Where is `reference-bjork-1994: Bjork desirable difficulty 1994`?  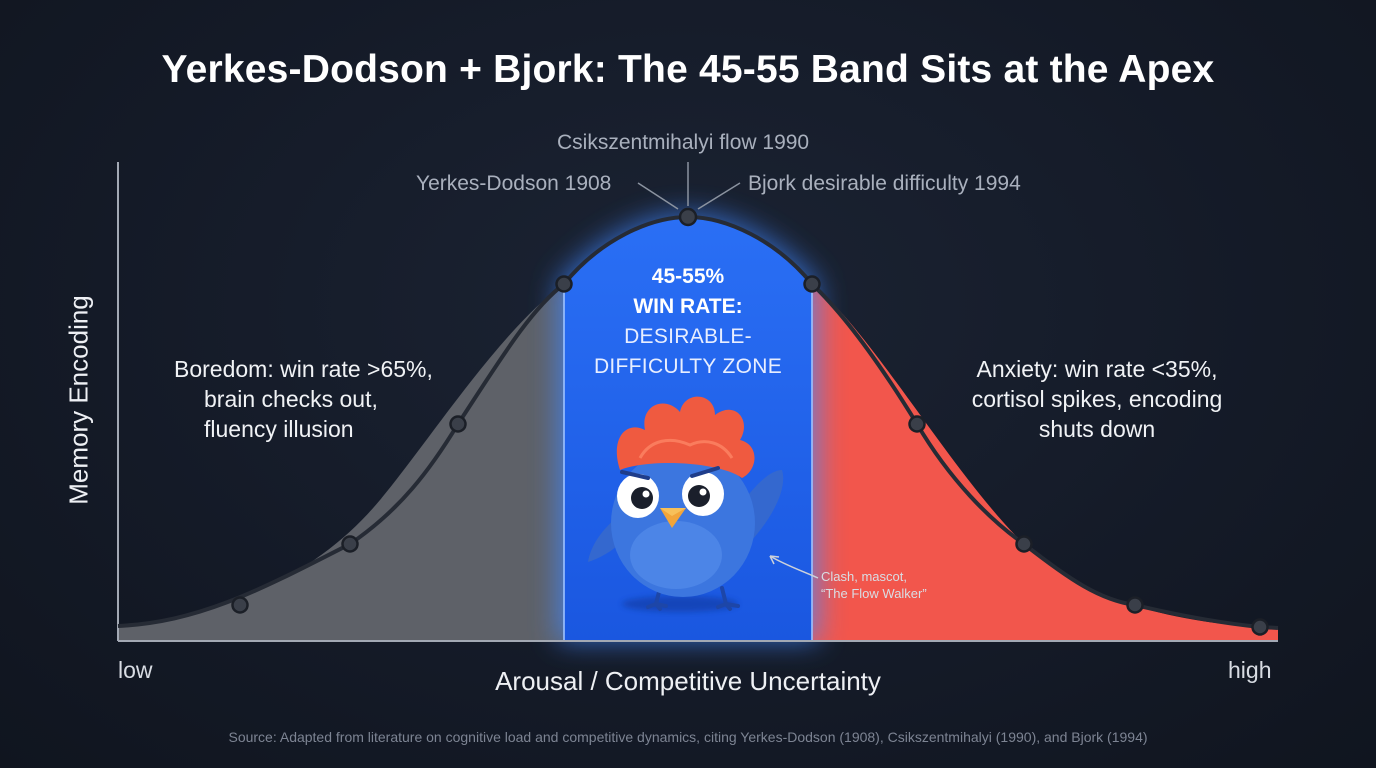 reference-bjork-1994: Bjork desirable difficulty 1994 is located at coordinates (884, 183).